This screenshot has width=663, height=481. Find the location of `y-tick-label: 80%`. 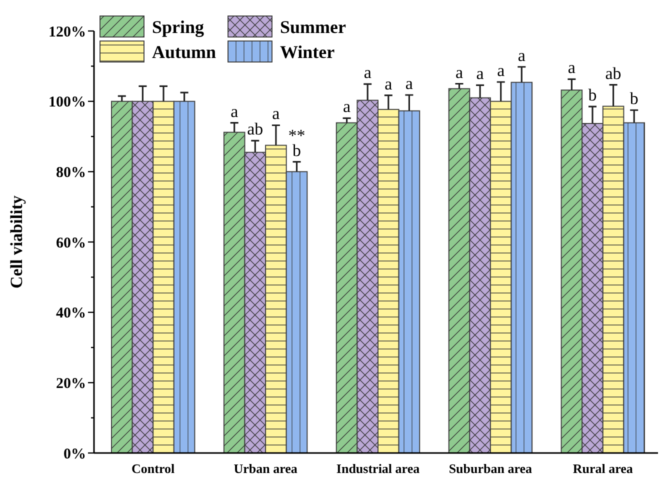

y-tick-label: 80% is located at coordinates (71, 172).